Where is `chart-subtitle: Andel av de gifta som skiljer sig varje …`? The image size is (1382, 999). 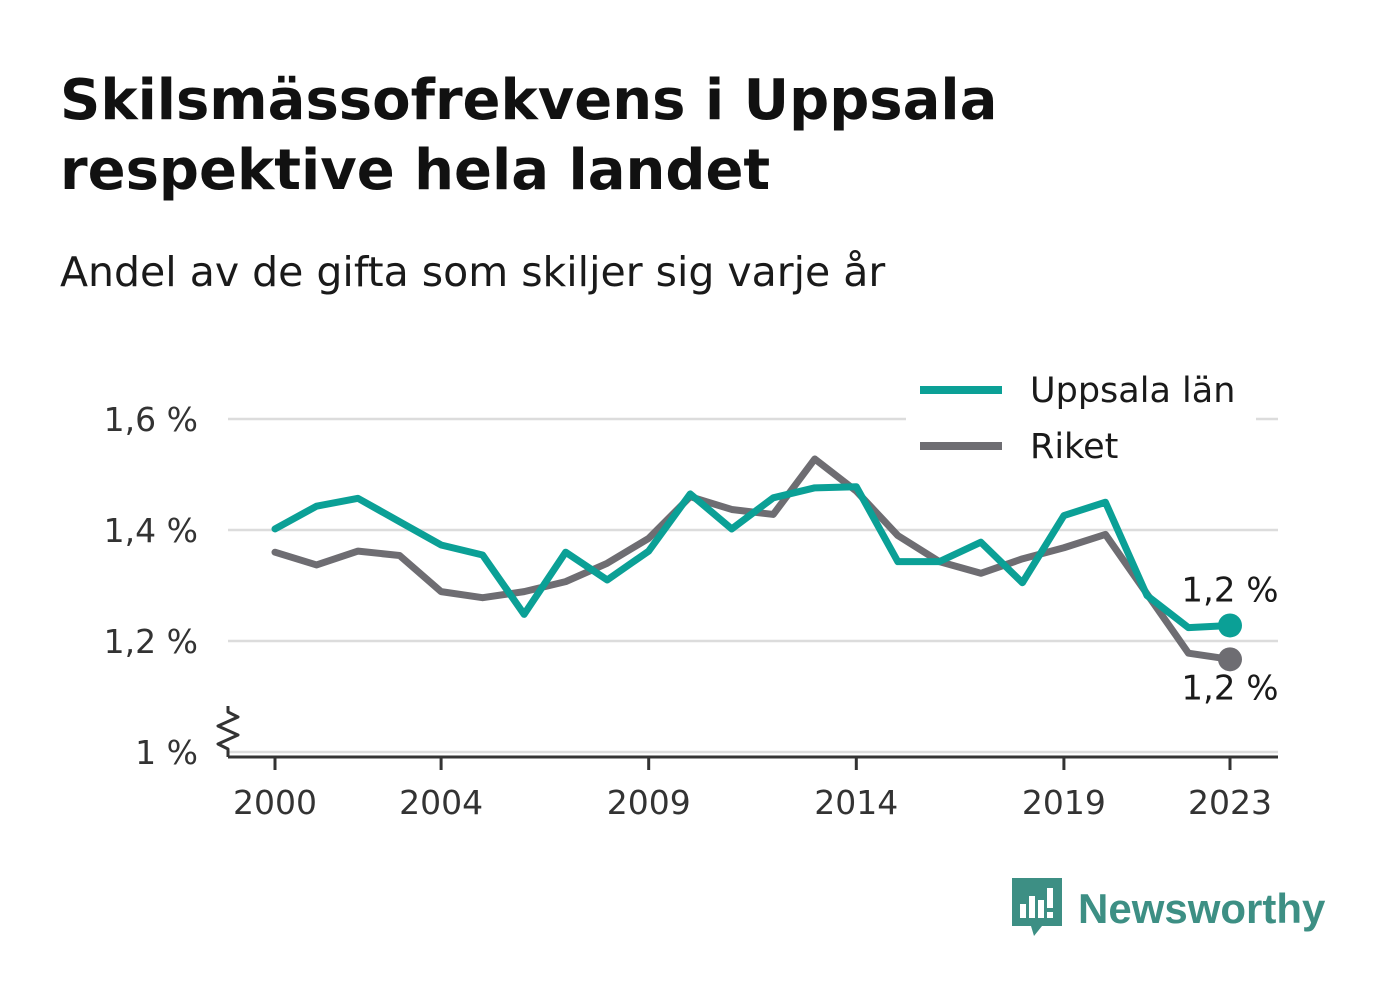
chart-subtitle: Andel av de gifta som skiljer sig varje … is located at coordinates (473, 272).